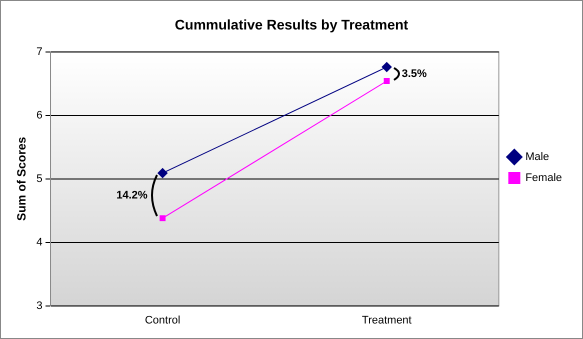  I want to click on x-tick-label: Control, so click(162, 320).